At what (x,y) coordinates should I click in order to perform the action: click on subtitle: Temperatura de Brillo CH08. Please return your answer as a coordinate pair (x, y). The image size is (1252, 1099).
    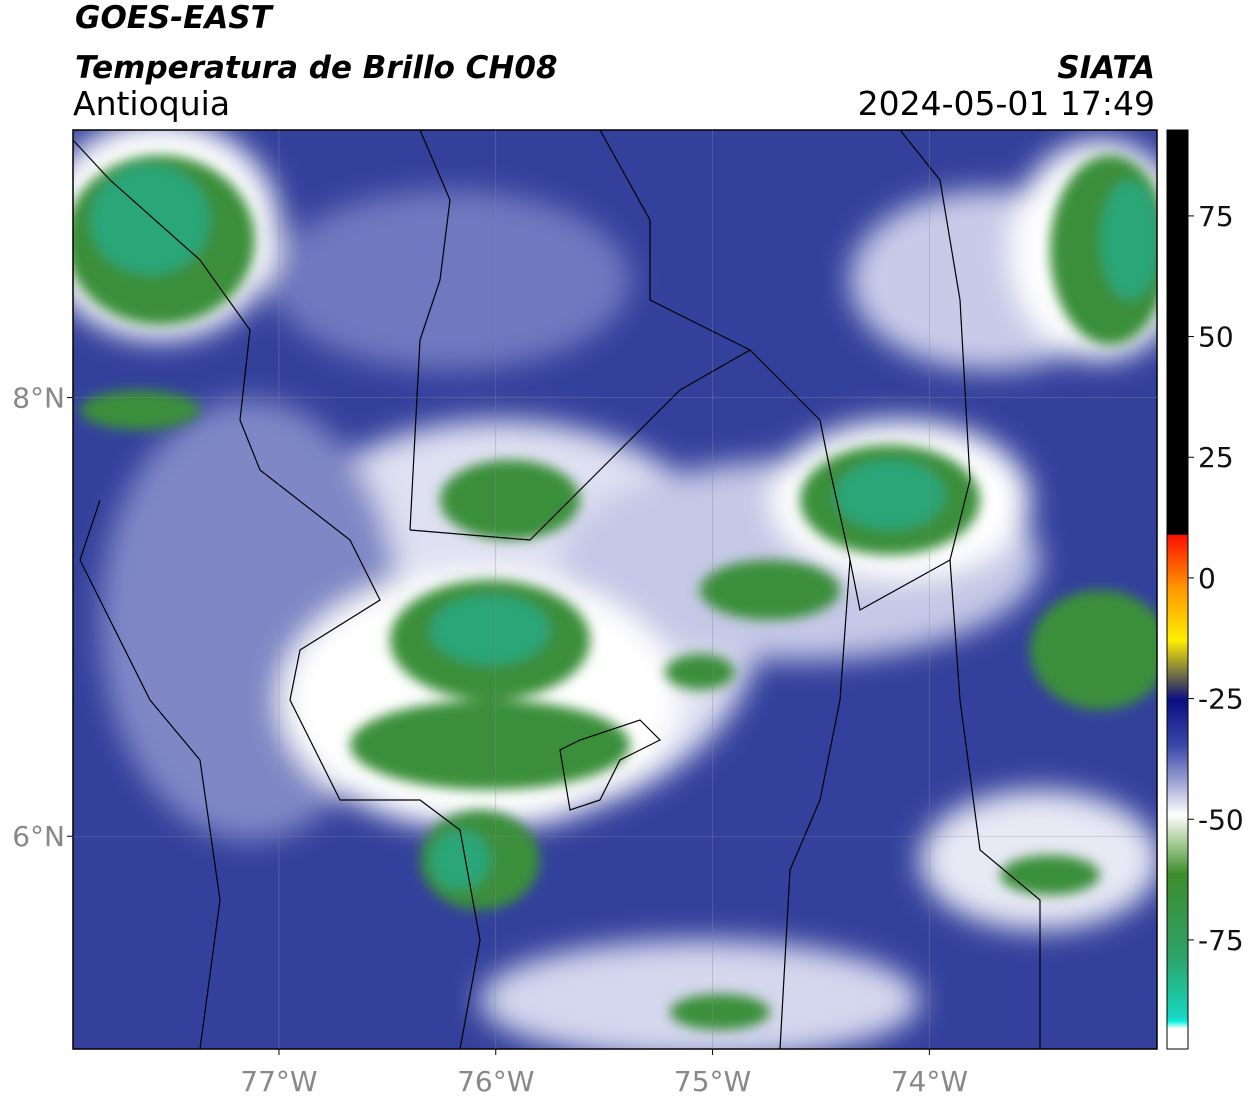
    Looking at the image, I should click on (316, 68).